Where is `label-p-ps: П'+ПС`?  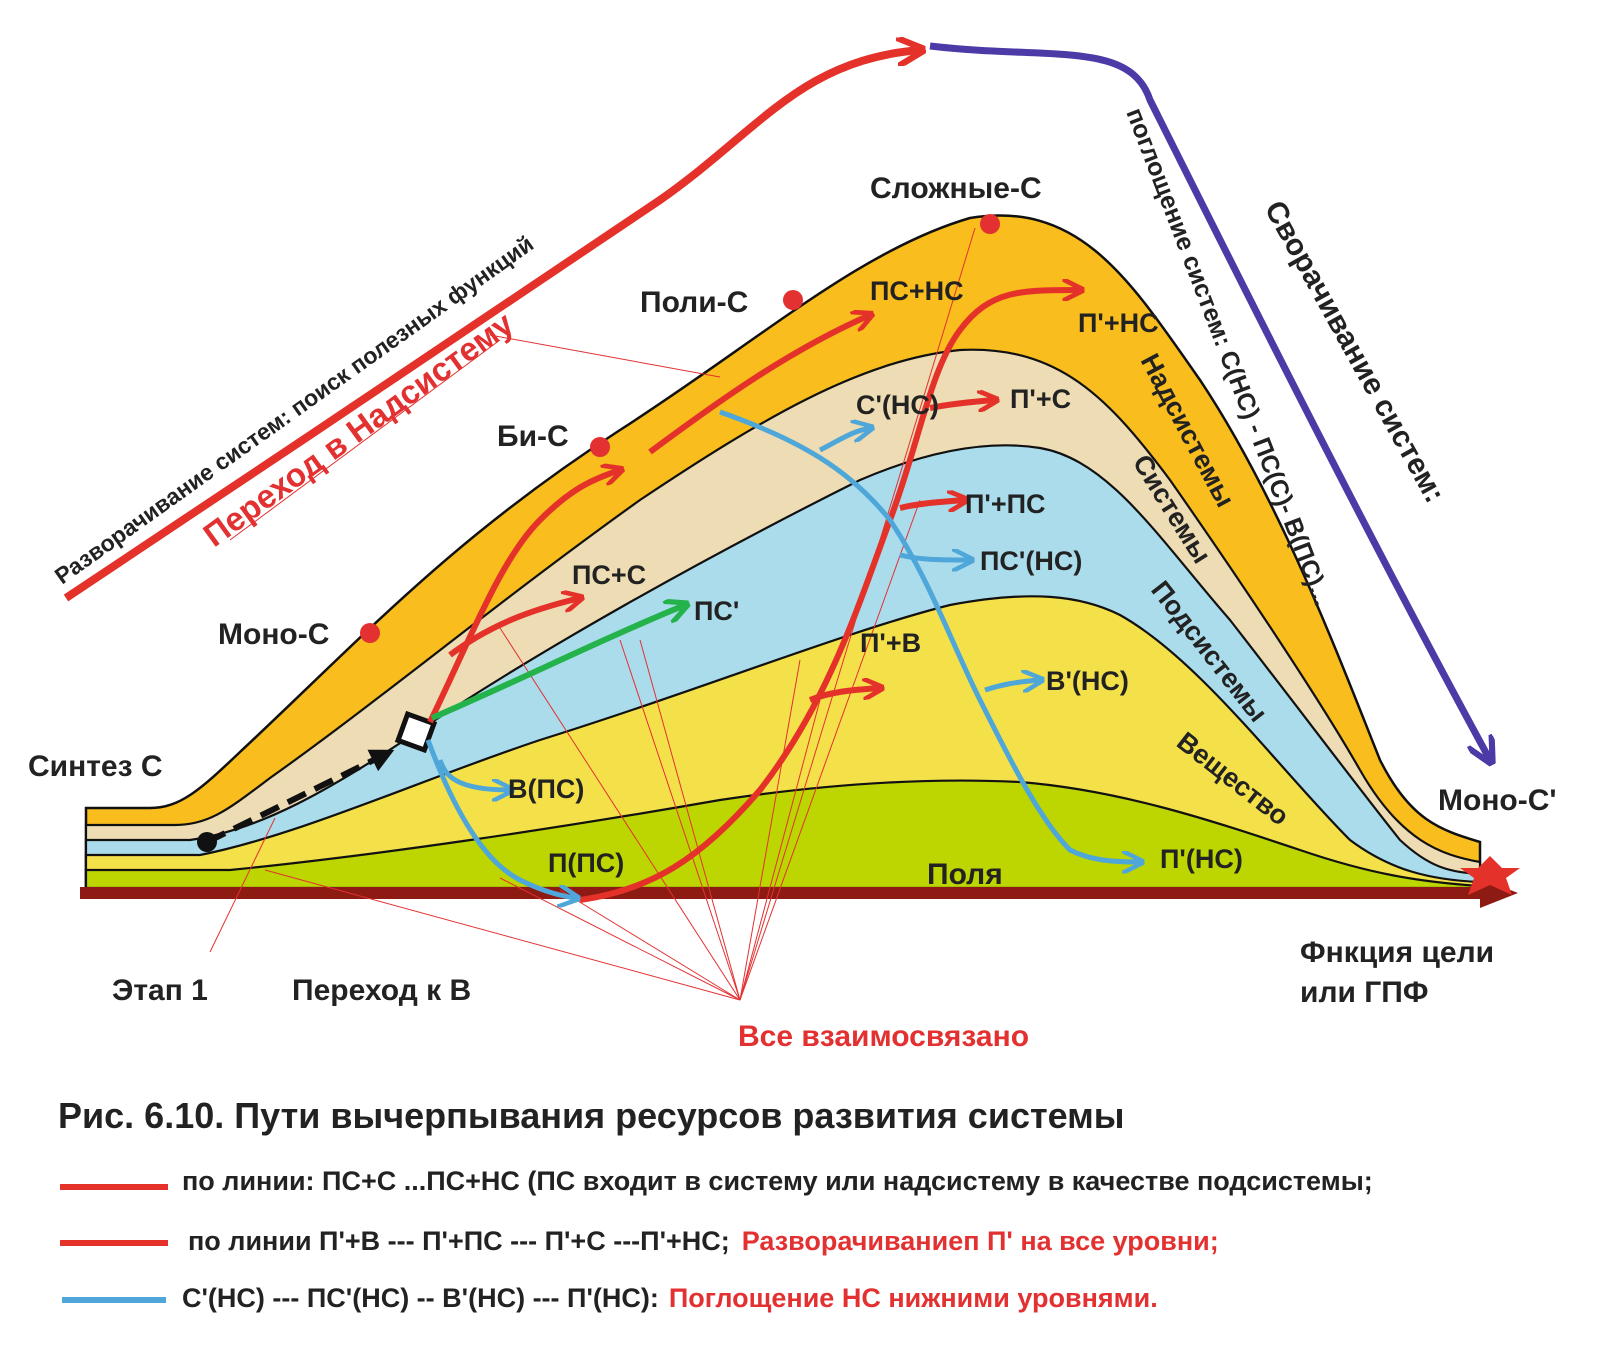
label-p-ps: П'+ПС is located at coordinates (1005, 504).